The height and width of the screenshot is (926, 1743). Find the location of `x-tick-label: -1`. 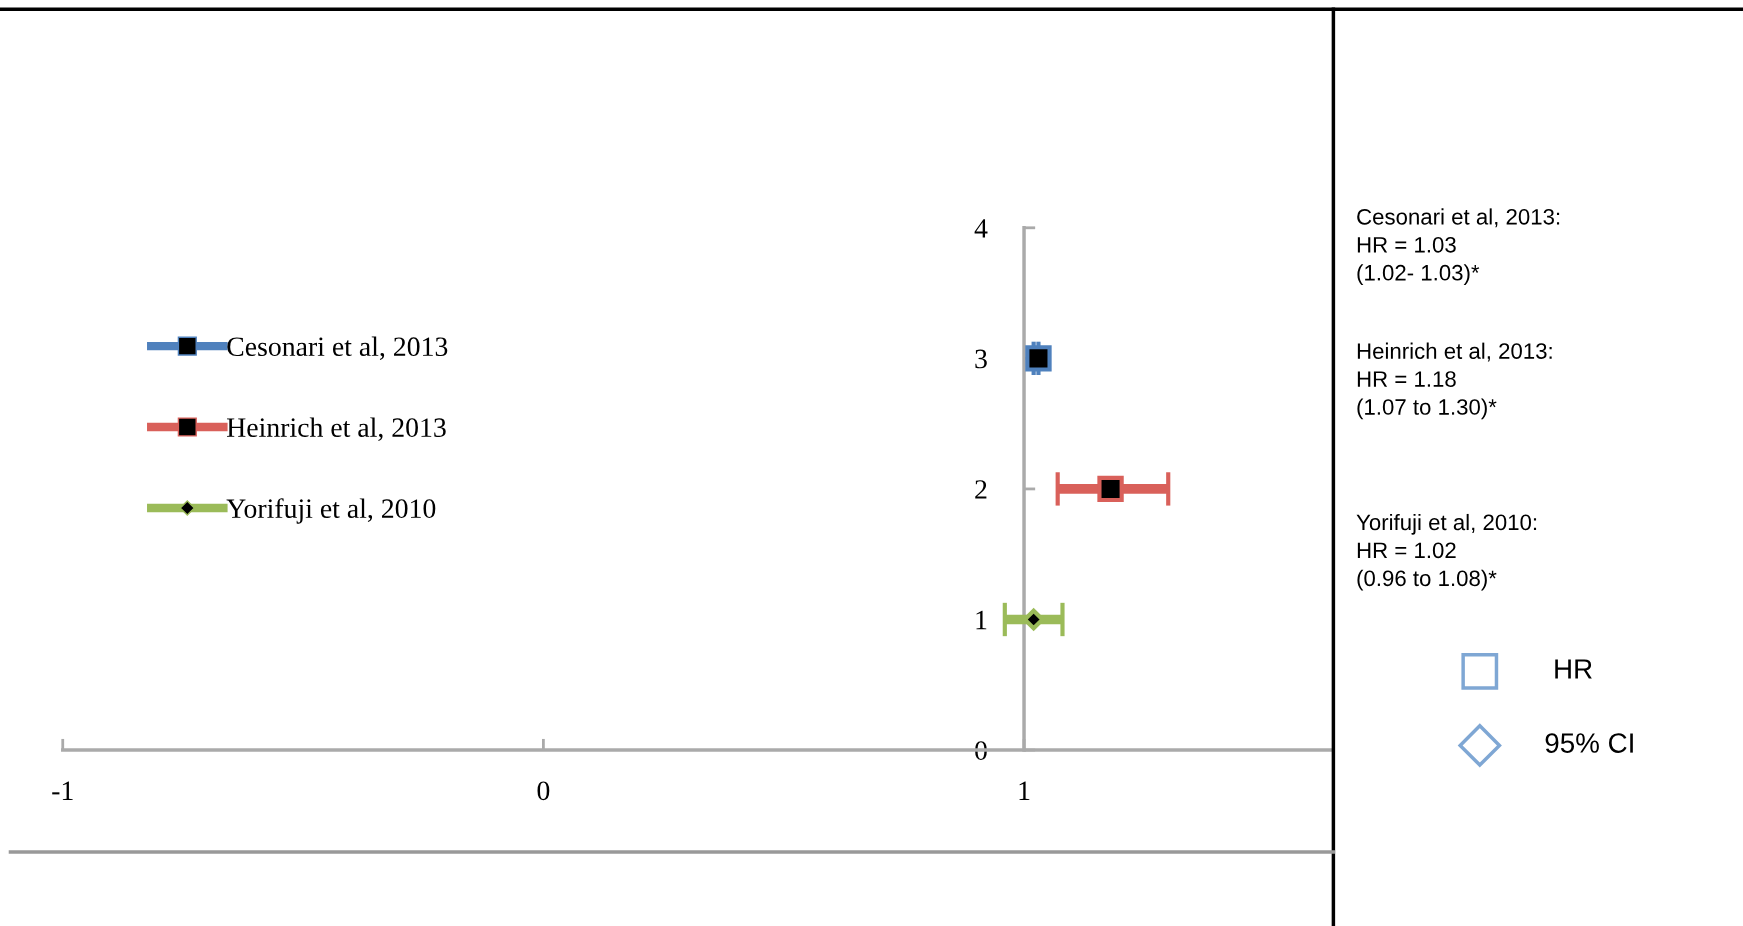

x-tick-label: -1 is located at coordinates (62, 790).